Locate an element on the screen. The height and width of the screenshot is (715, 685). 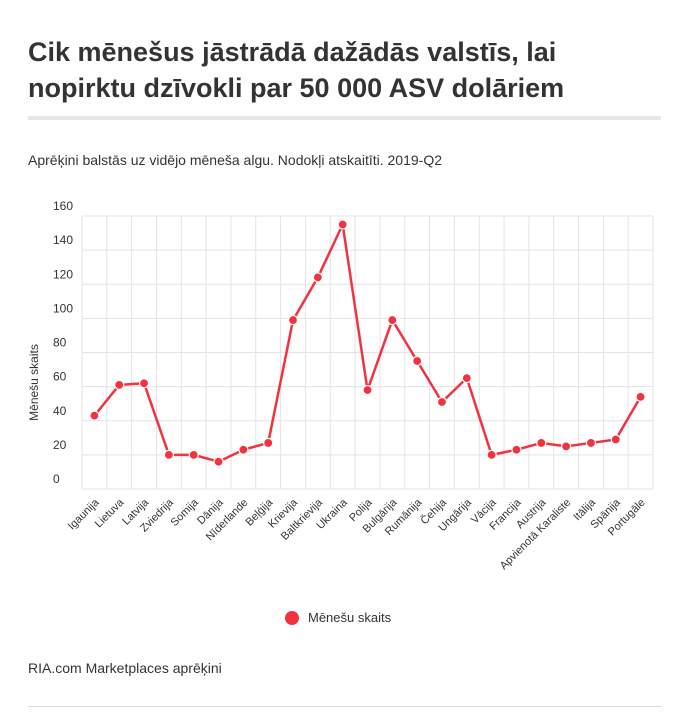
x-tick-label: Lietuva is located at coordinates (110, 513).